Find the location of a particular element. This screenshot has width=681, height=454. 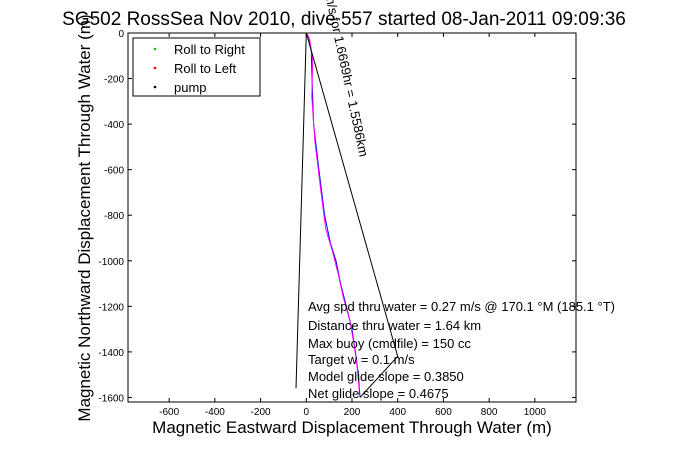

y-tick-label: -200 is located at coordinates (114, 80).